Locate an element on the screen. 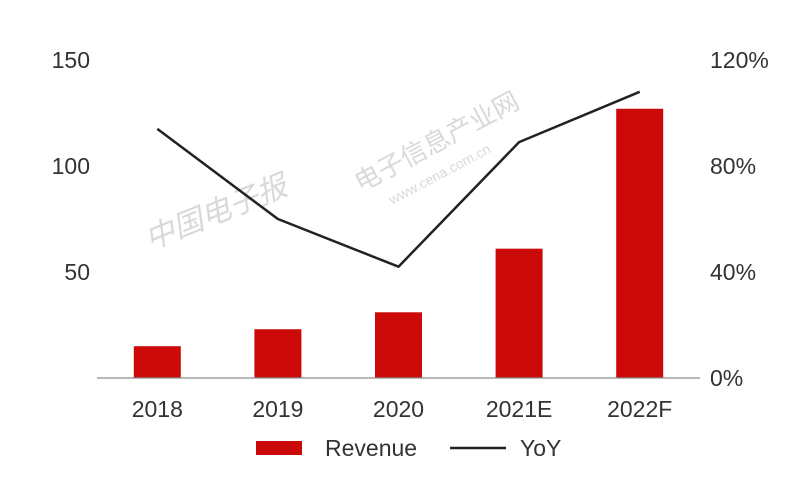  left-axis-ticks: 50 100 150 is located at coordinates (71, 166).